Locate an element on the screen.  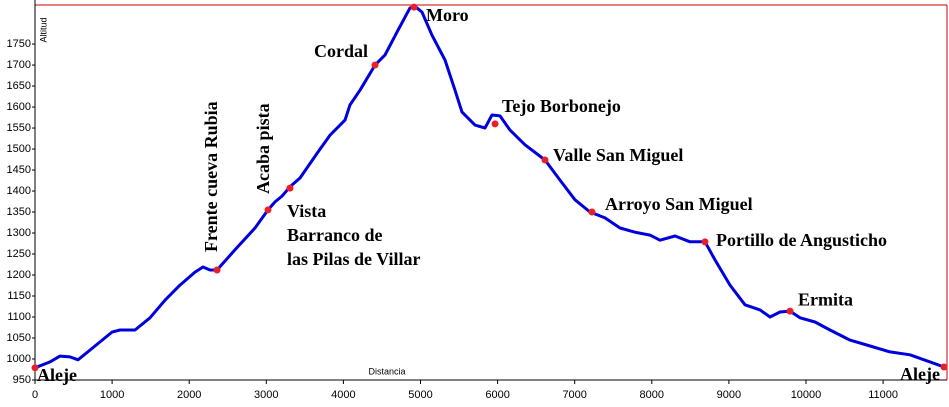
x-tick-label: 3000 is located at coordinates (266, 395).